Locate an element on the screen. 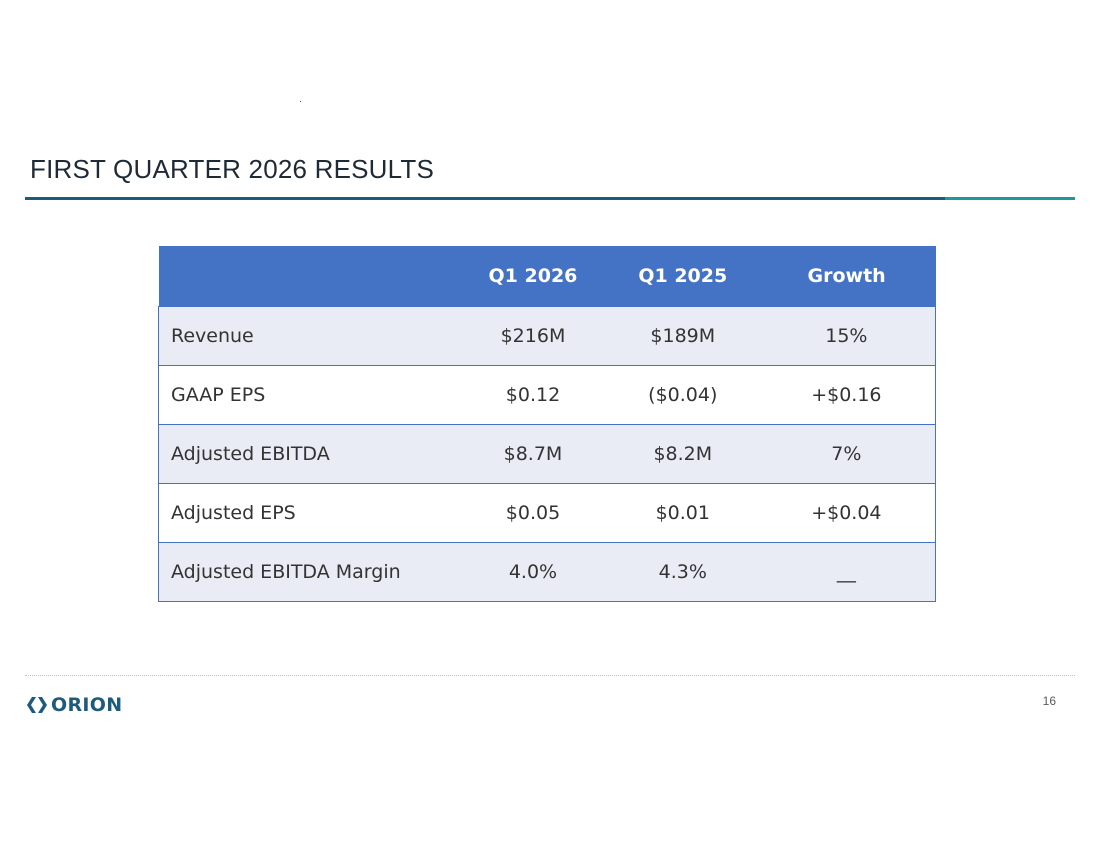 This screenshot has height=849, width=1100. title-underline is located at coordinates (485, 198).